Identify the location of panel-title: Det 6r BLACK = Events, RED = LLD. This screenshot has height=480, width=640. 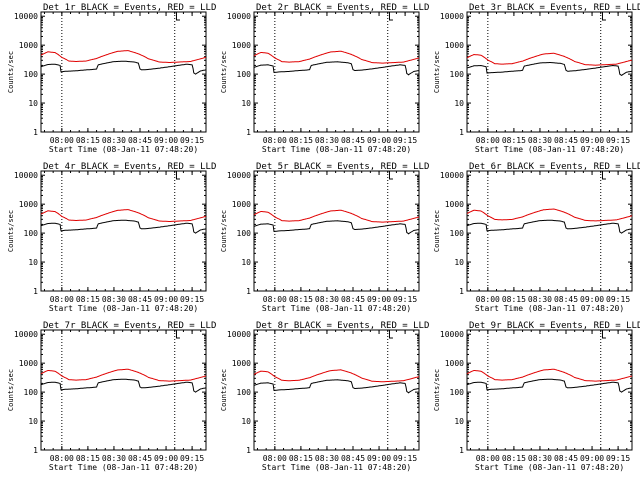
(554, 167).